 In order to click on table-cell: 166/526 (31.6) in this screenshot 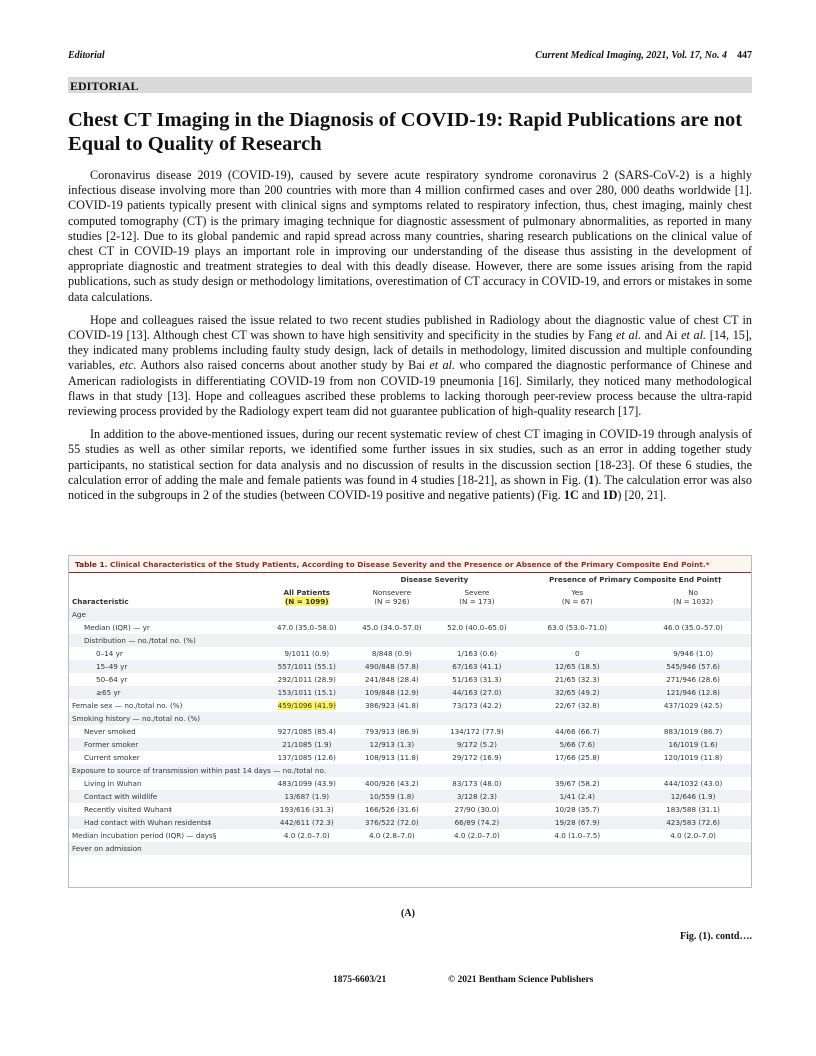, I will do `click(391, 809)`.